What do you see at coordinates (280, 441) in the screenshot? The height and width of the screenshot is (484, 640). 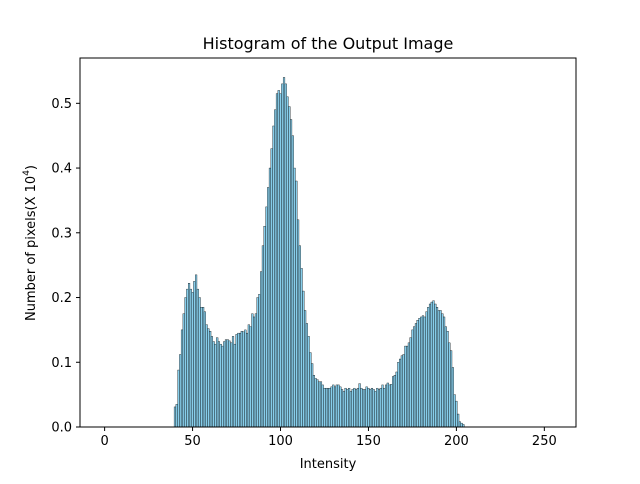 I see `x-tick-label: 100` at bounding box center [280, 441].